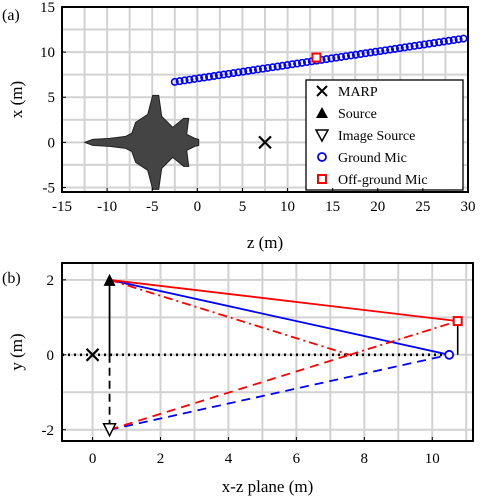  What do you see at coordinates (62, 207) in the screenshot?
I see `x-tick-label: -15` at bounding box center [62, 207].